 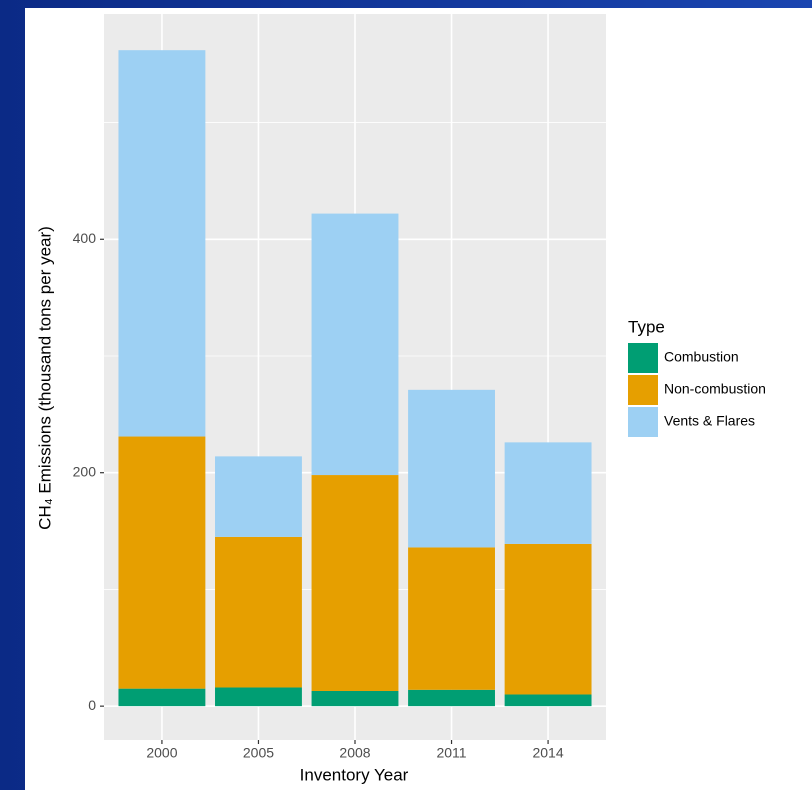 I want to click on y-tick-label: 0, so click(x=92, y=705).